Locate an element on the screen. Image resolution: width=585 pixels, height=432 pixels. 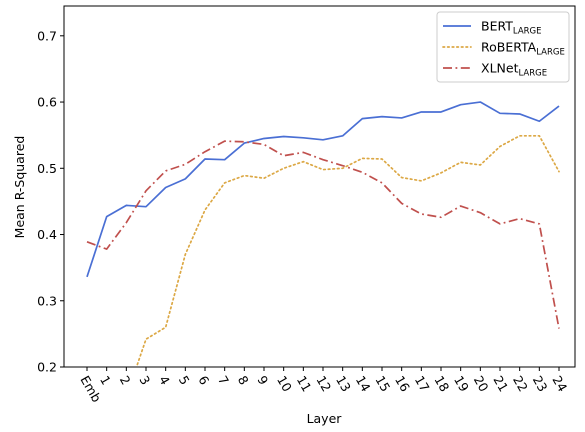
y-tick-label: 0.4 is located at coordinates (47, 234).